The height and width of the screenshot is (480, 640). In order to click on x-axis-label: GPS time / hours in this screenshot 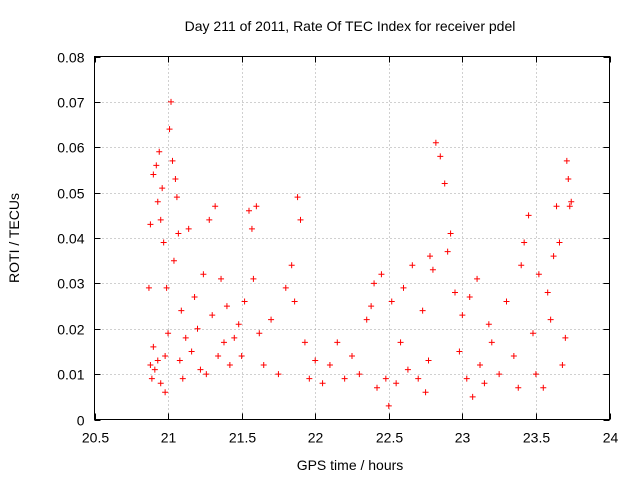, I will do `click(350, 465)`.